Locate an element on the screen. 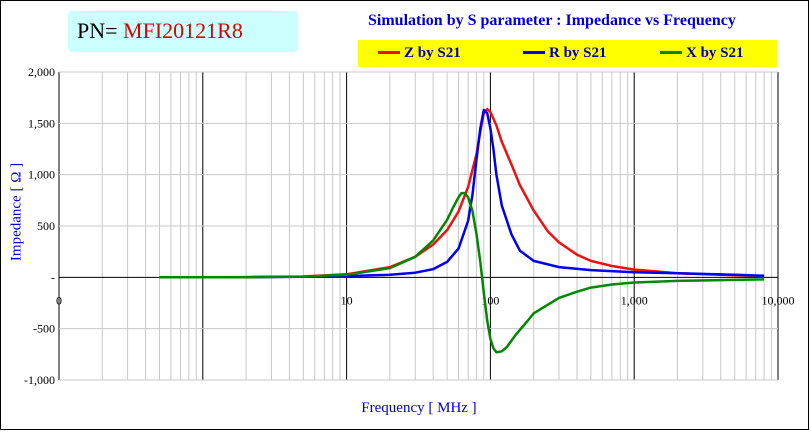  x-tick-label: 0 is located at coordinates (59, 300).